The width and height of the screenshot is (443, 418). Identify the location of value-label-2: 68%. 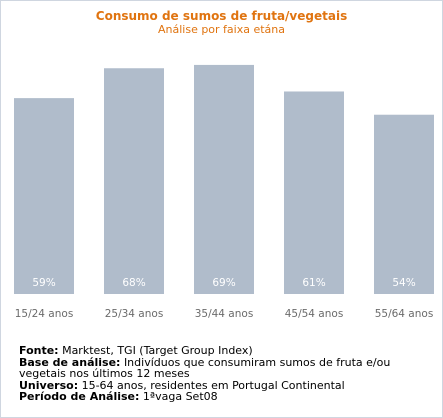
(133, 283).